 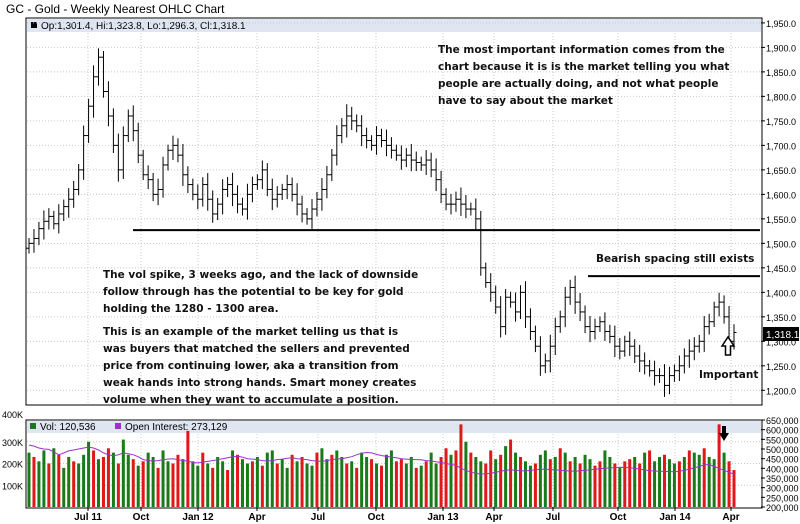 I want to click on volume-legend-swatch, so click(x=33, y=426).